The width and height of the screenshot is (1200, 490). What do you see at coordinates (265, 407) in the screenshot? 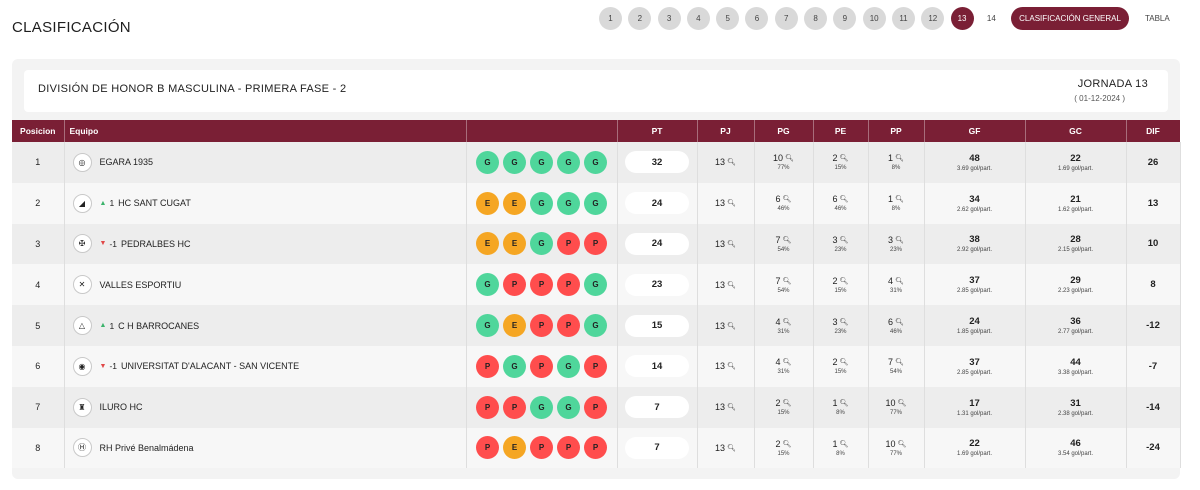
I see `team-cell: ♜ ILURO HC` at bounding box center [265, 407].